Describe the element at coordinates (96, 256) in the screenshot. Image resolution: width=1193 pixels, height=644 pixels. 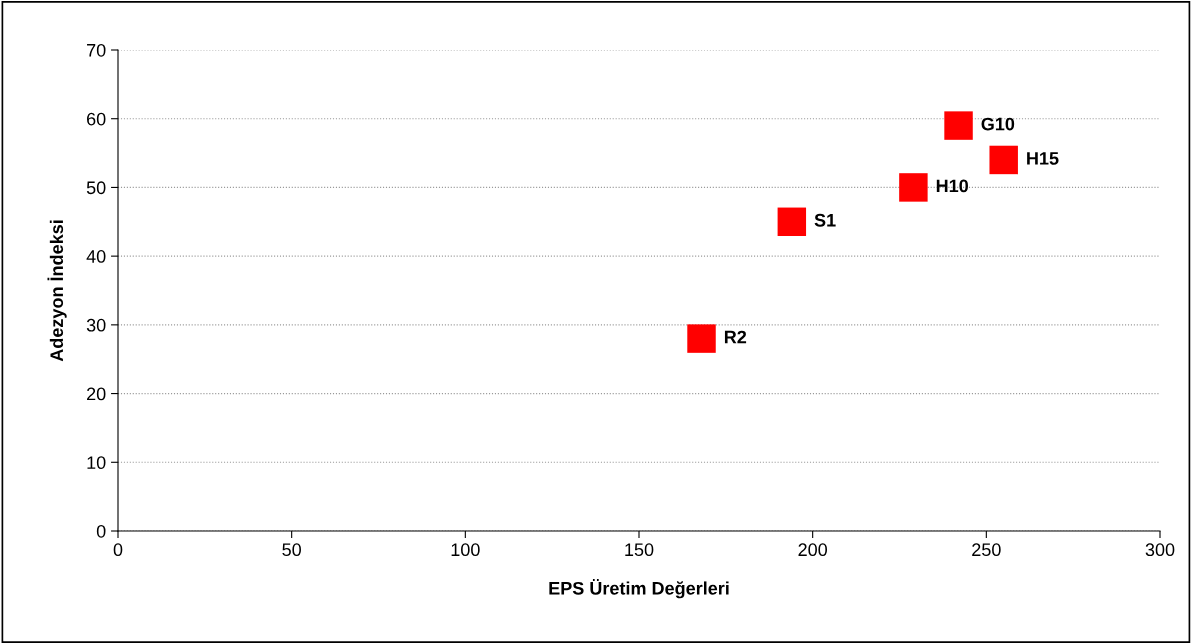
I see `y-tick-label: 40` at that location.